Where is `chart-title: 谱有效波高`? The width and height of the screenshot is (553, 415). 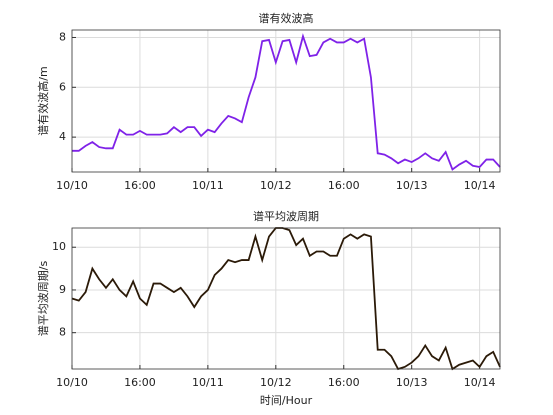
chart-title: 谱有效波高 is located at coordinates (286, 18).